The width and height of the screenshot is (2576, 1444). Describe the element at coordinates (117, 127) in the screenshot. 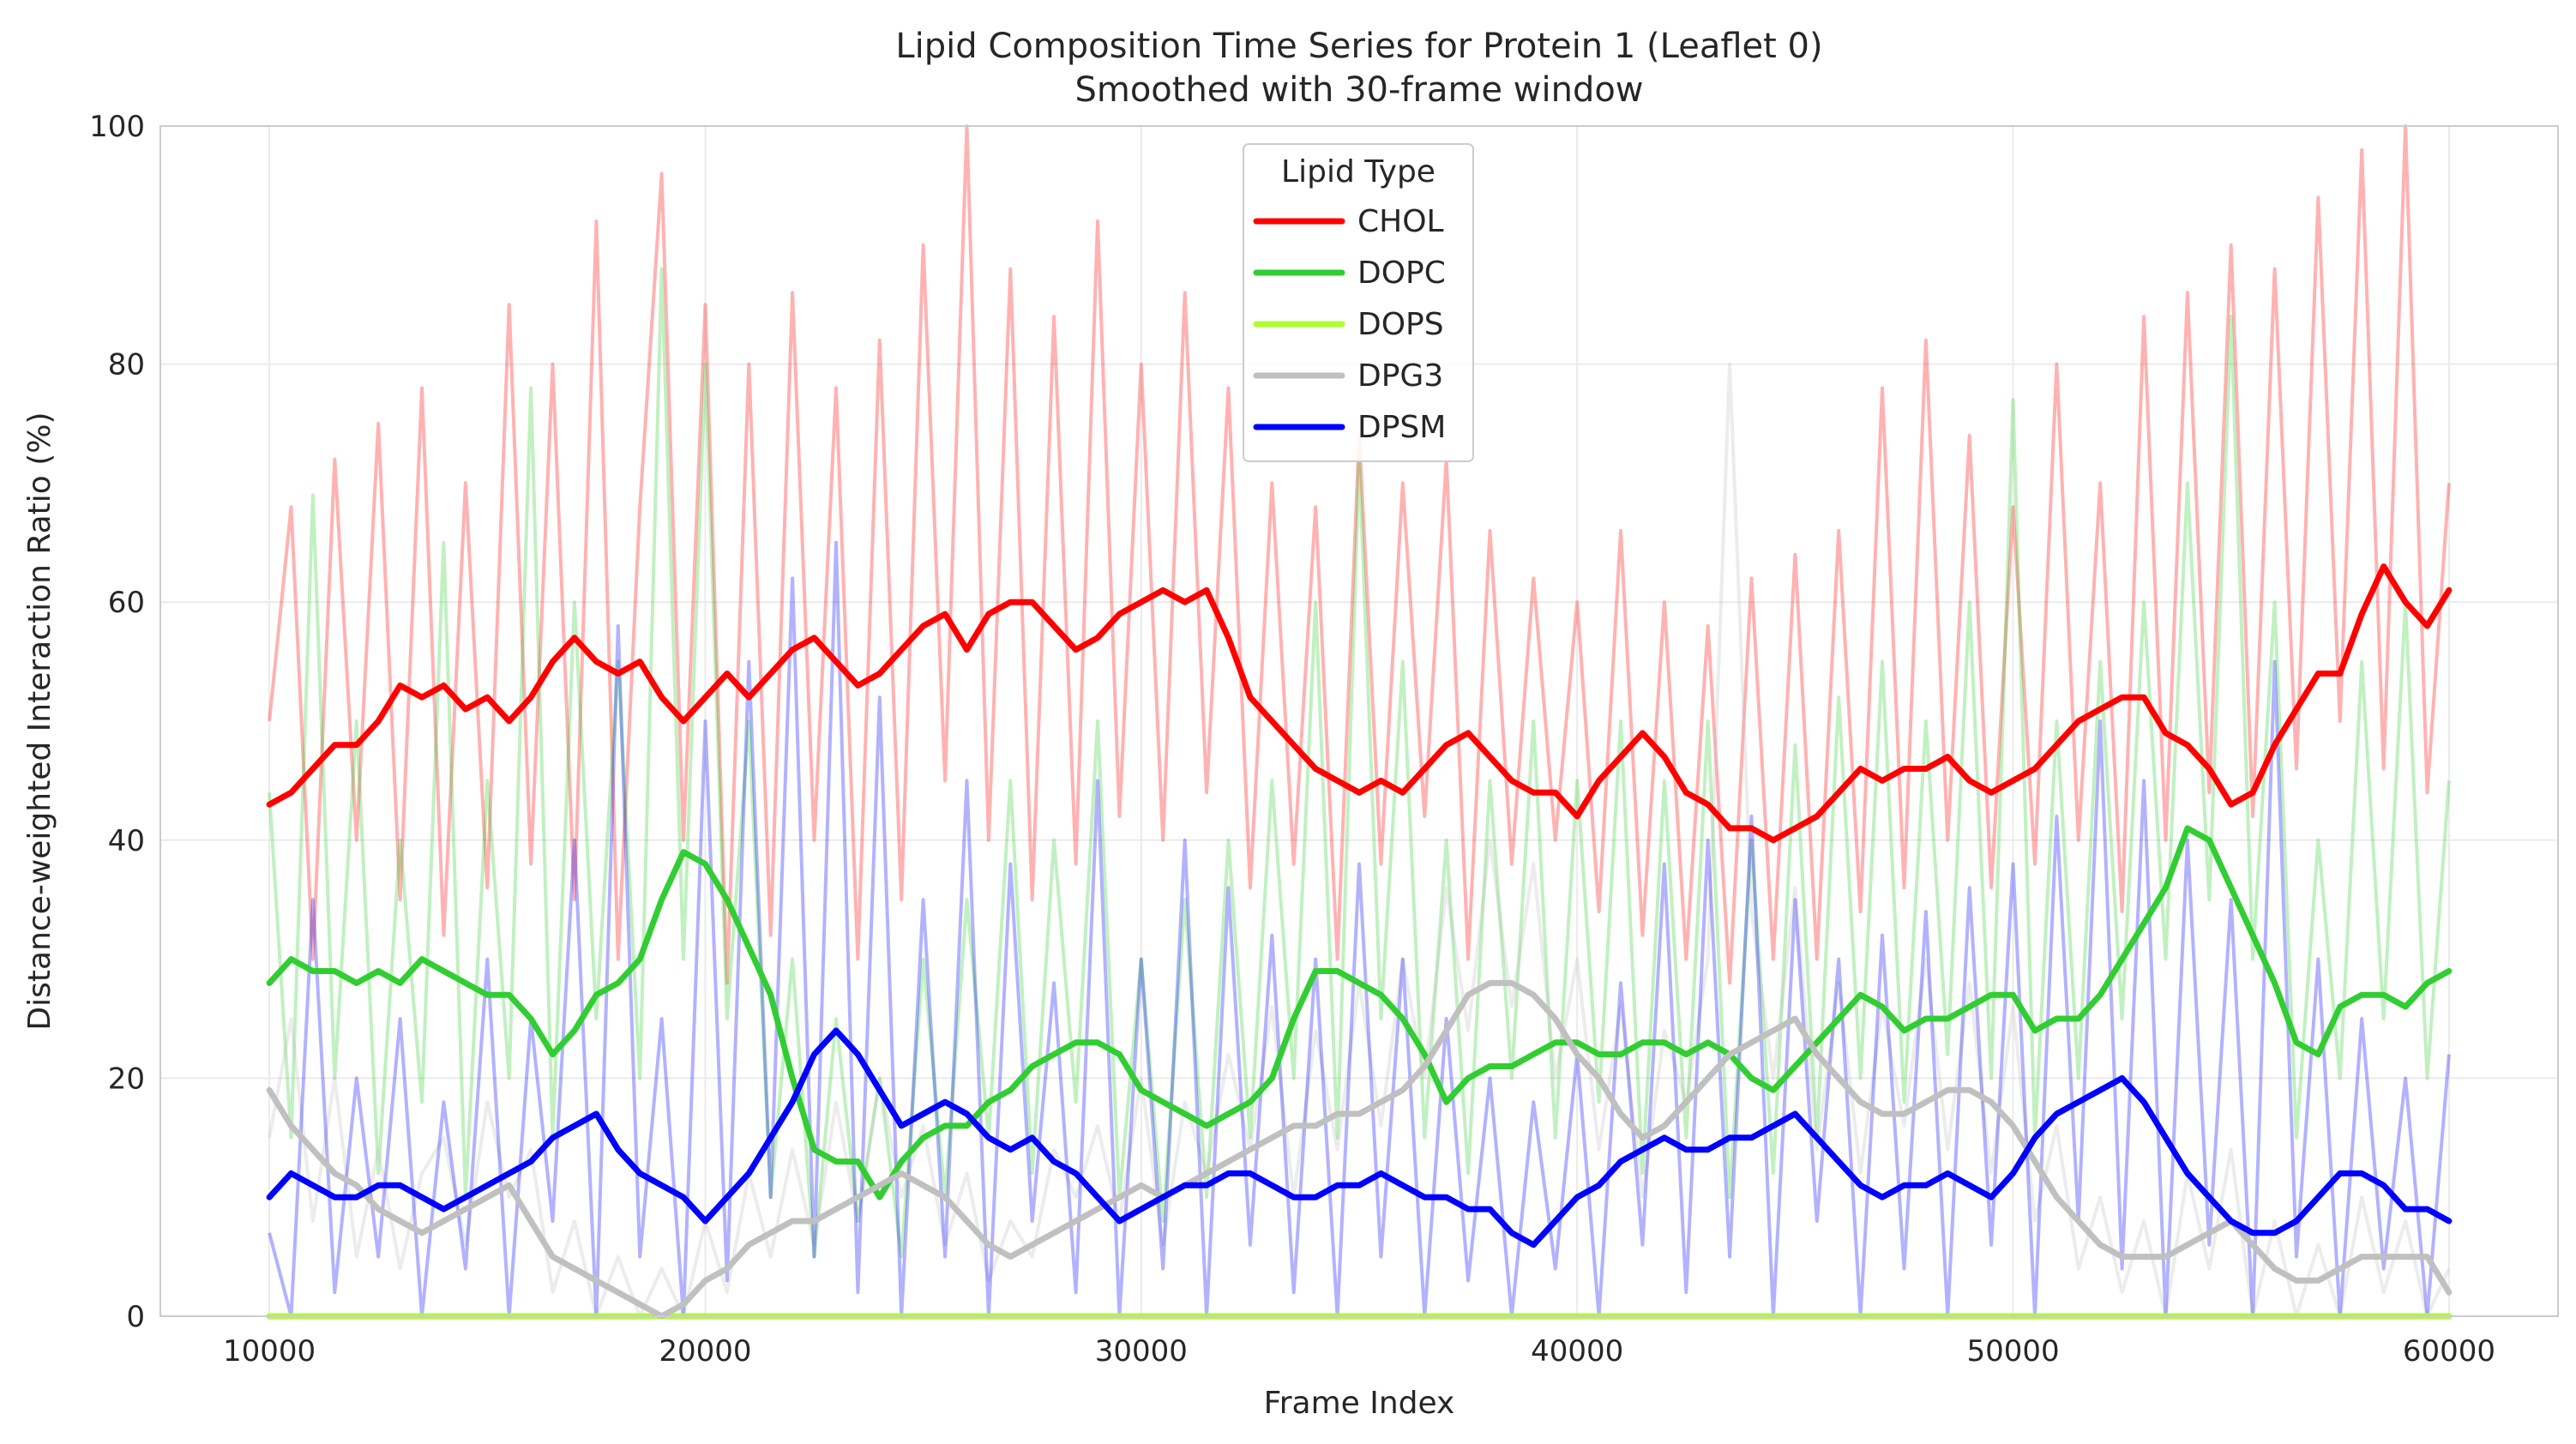

I see `y-tick-label: 100` at that location.